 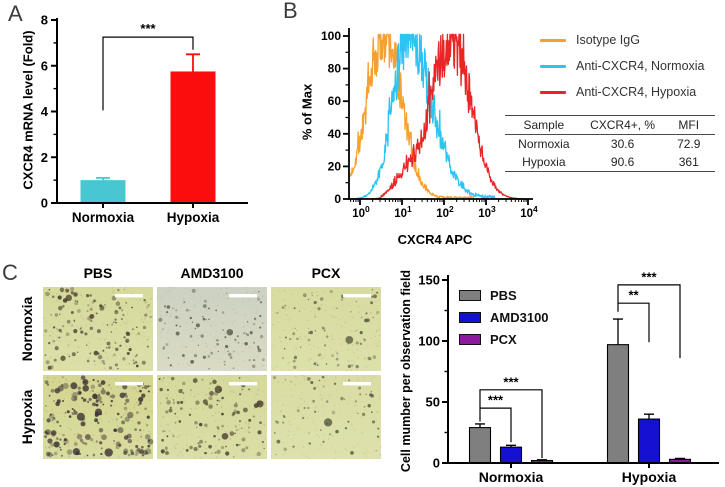 I want to click on scale-bar, so click(x=243, y=384).